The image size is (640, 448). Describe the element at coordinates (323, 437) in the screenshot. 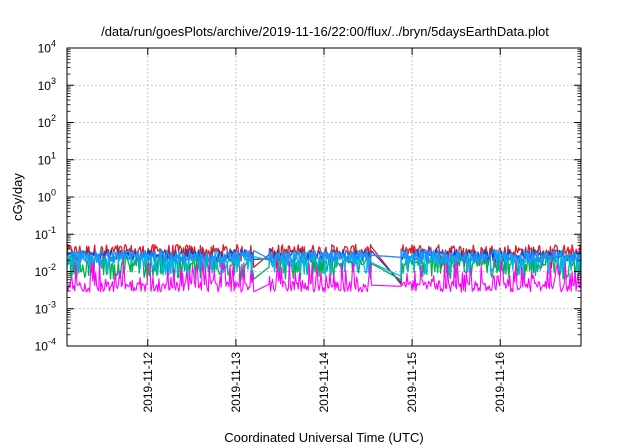

I see `x-axis-label: Coordinated Universal Time (UTC)` at that location.